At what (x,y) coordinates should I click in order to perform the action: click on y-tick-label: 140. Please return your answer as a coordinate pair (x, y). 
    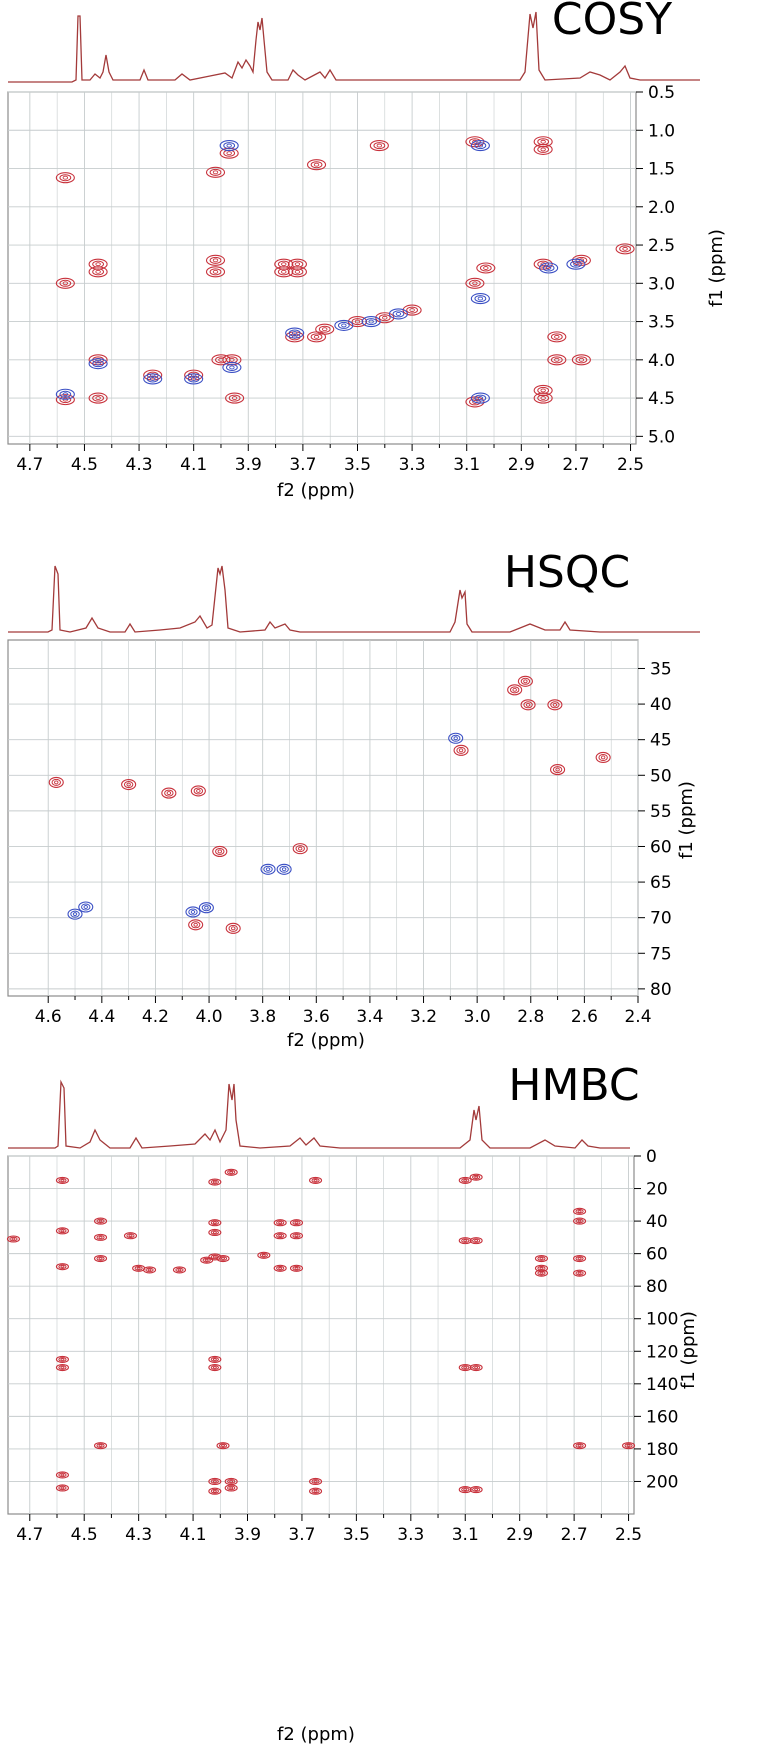
    Looking at the image, I should click on (662, 1385).